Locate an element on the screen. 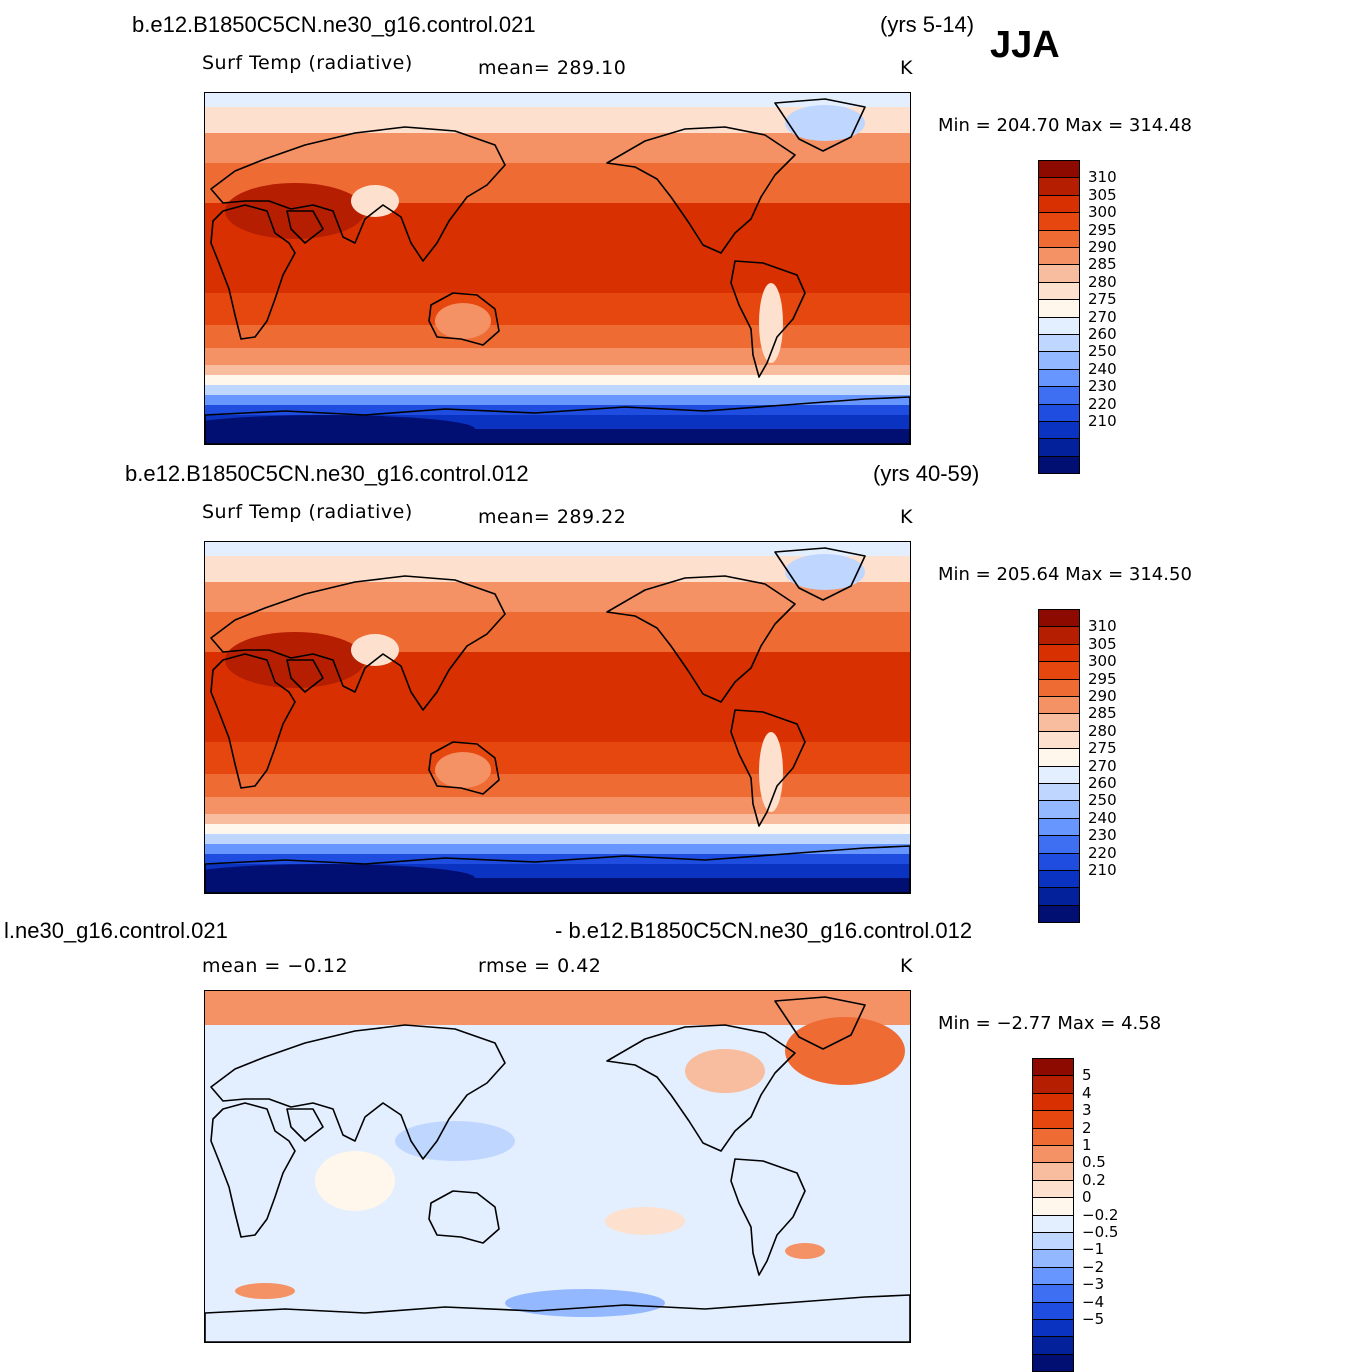 This screenshot has height=1372, width=1358. colorbar-tick-label: −3 is located at coordinates (1093, 1284).